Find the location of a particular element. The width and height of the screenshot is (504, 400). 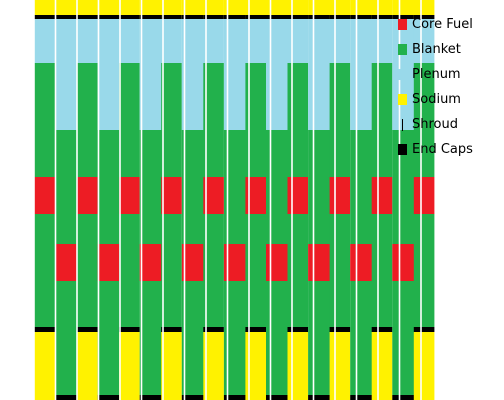

legend-item-sodium: Sodium is located at coordinates (450, 99).